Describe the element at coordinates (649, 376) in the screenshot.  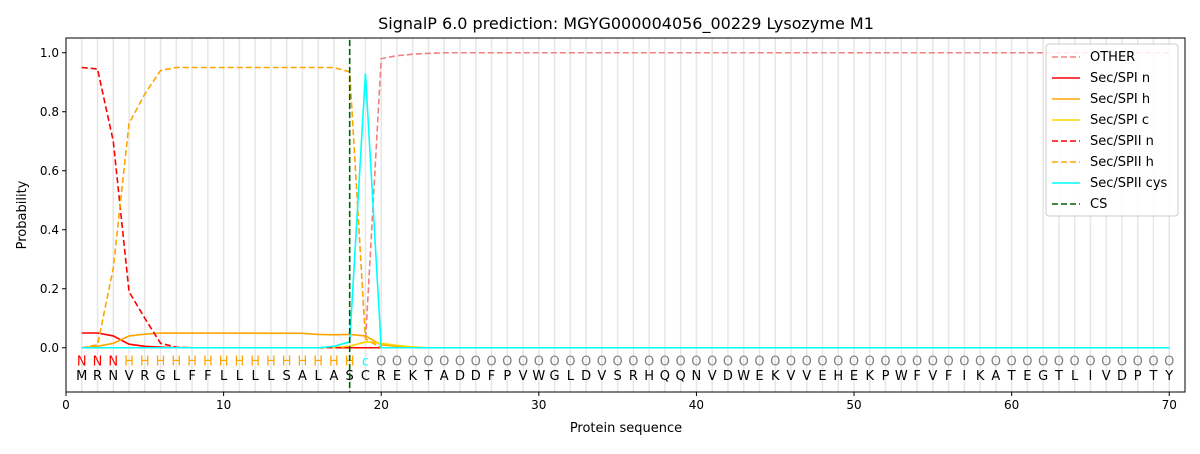
I see `residue-label: H` at that location.